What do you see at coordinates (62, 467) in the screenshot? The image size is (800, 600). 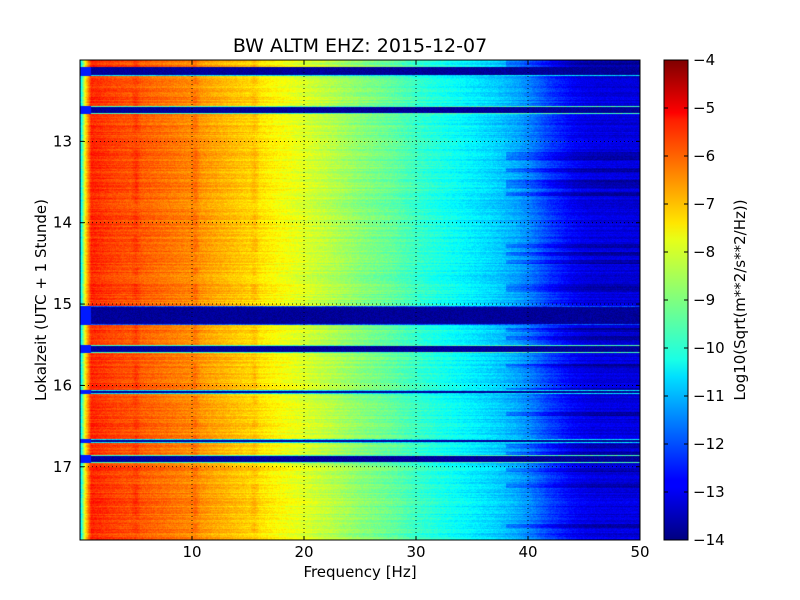 I see `y-tick-label: 17` at bounding box center [62, 467].